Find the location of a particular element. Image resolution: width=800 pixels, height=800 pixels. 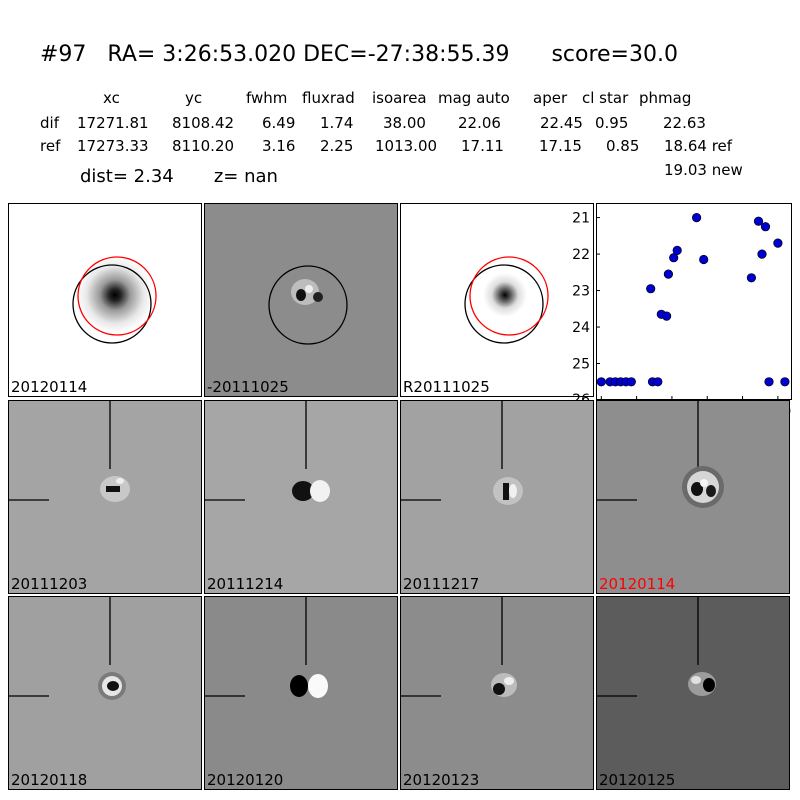

ref-xc: 17273.33 is located at coordinates (113, 146).